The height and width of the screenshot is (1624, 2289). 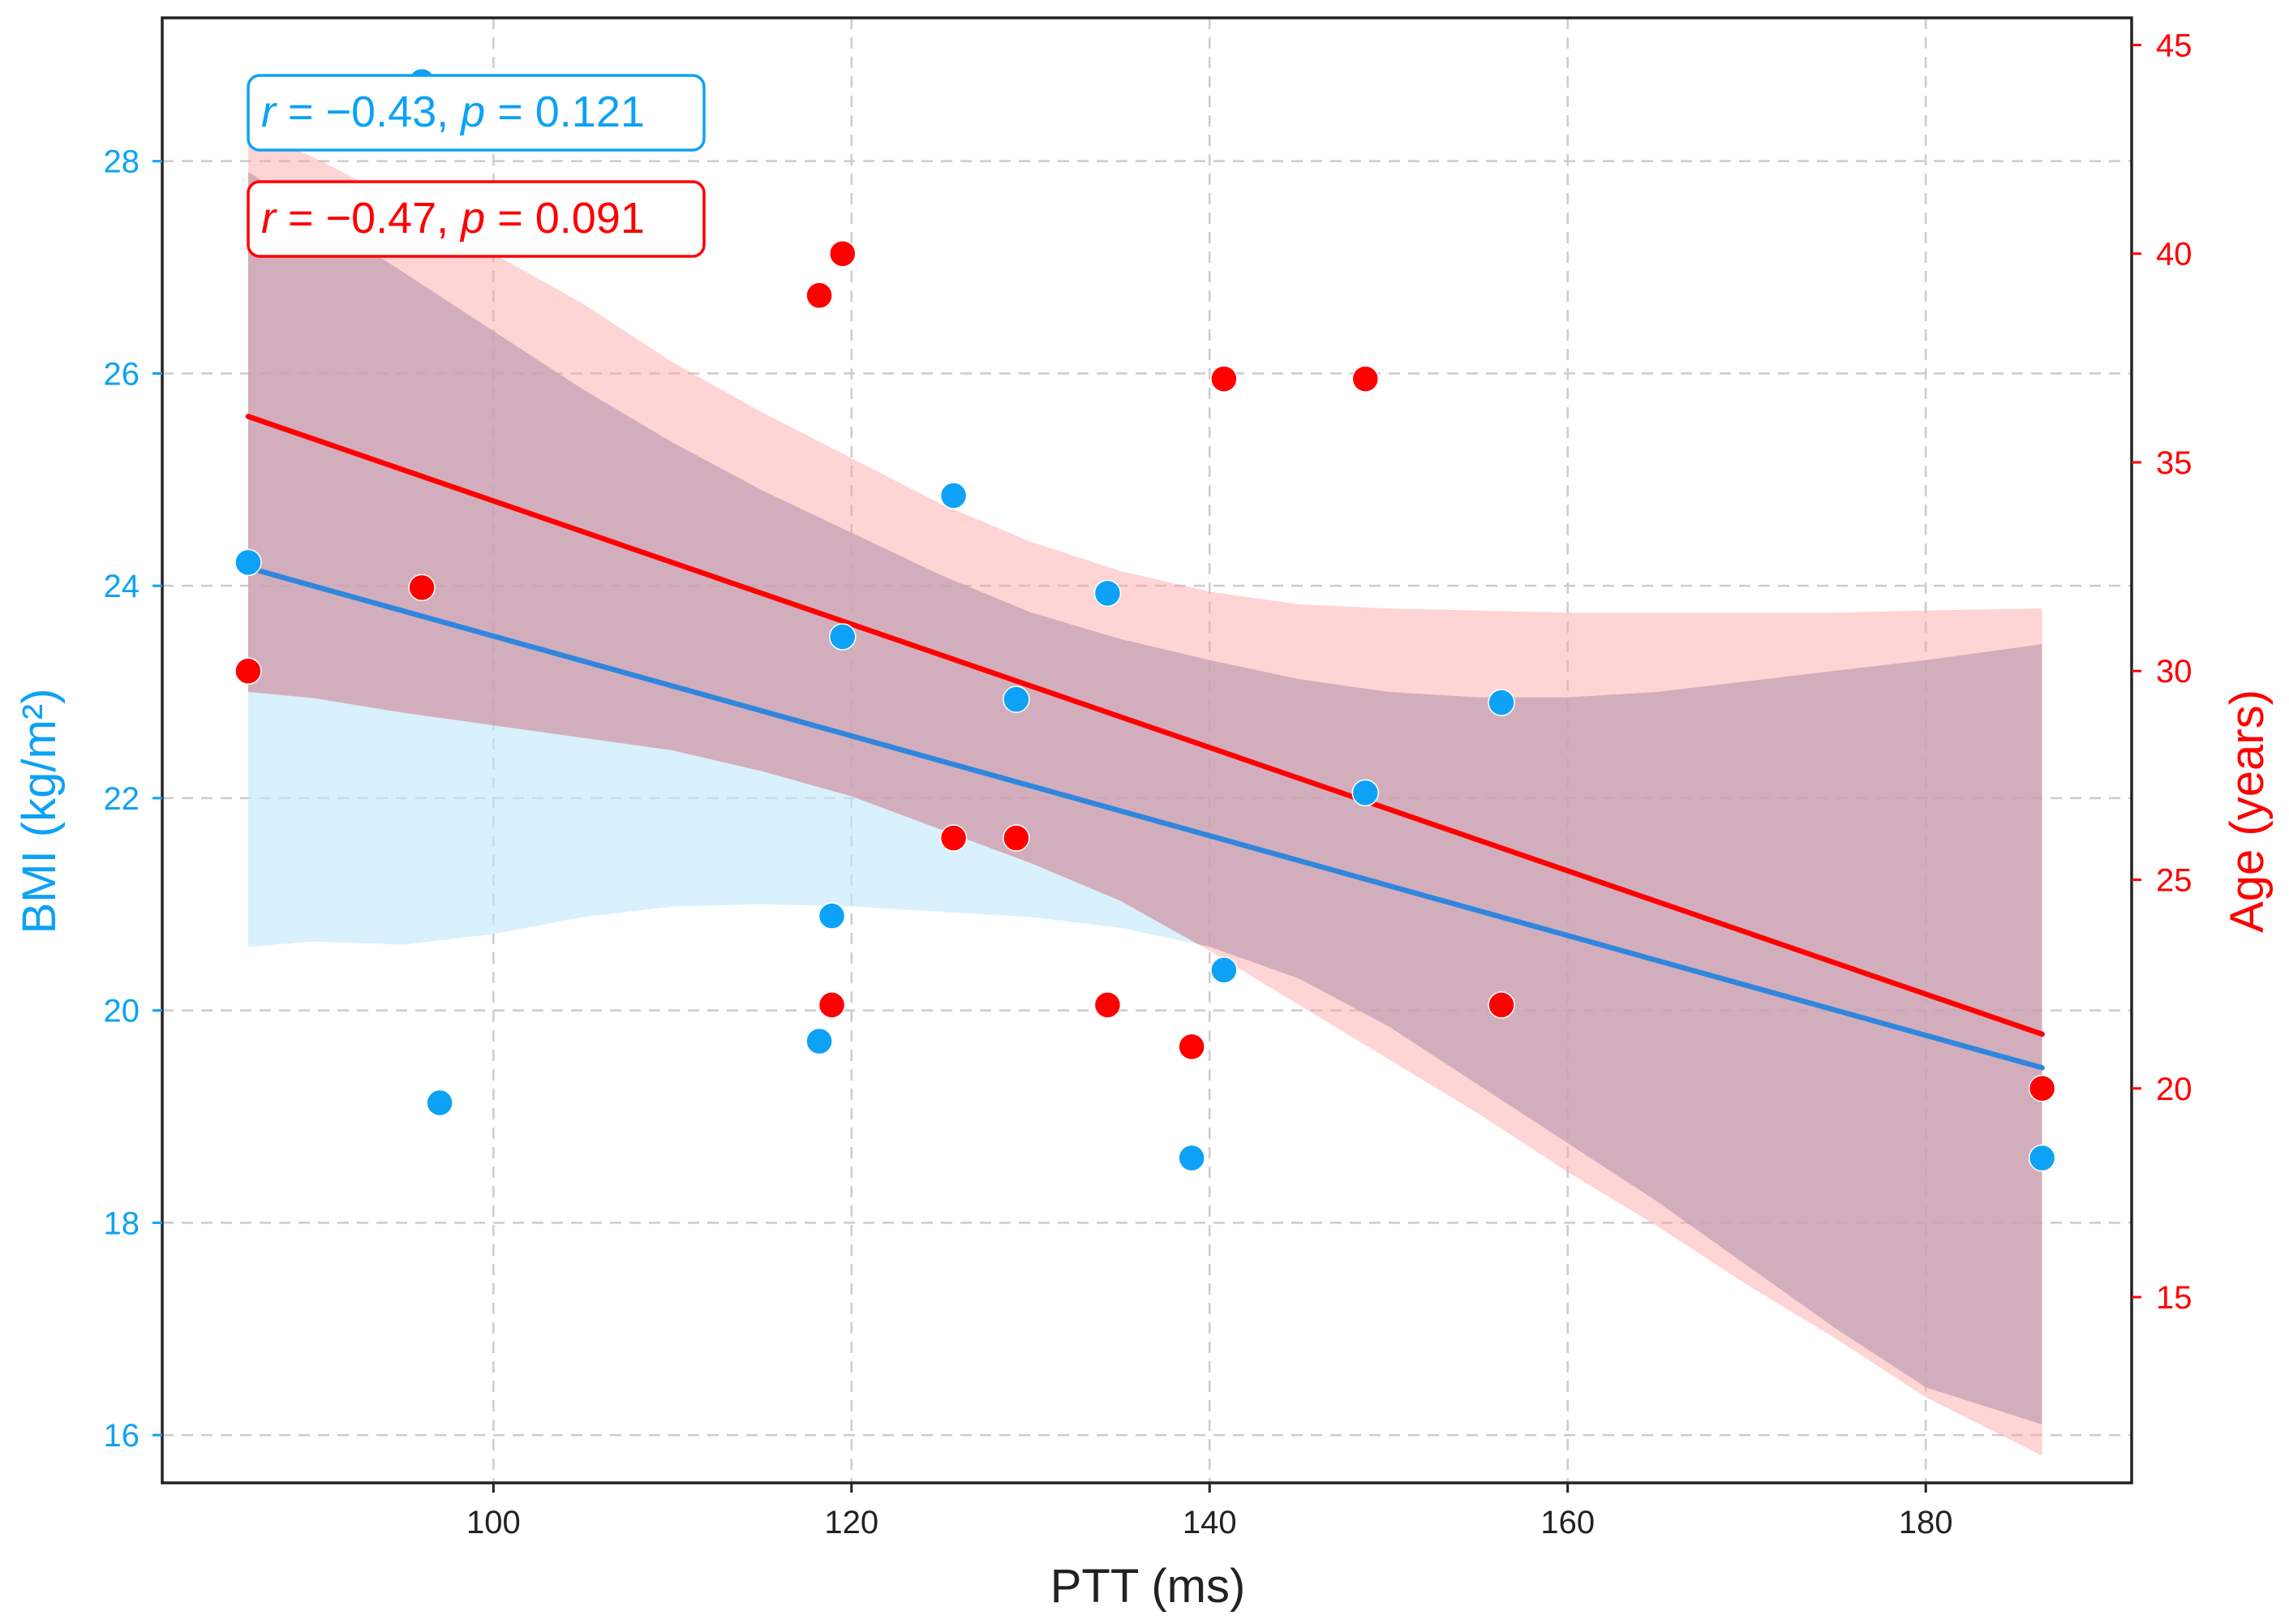 What do you see at coordinates (472, 112) in the screenshot?
I see `annotation-bmi-p-symbol: p` at bounding box center [472, 112].